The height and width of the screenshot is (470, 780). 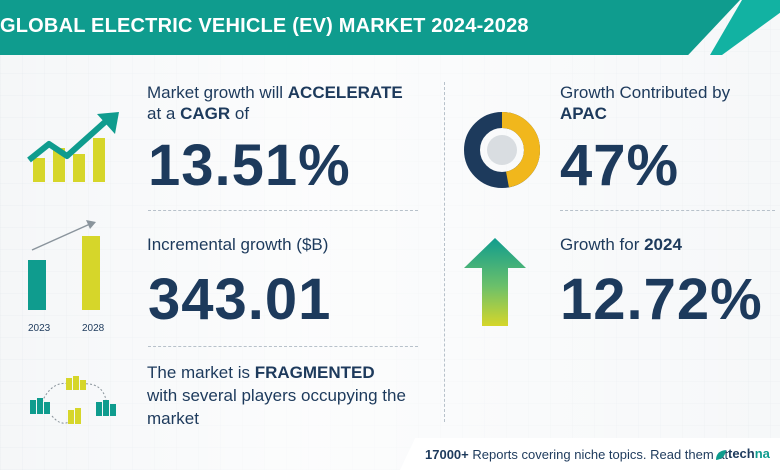 I want to click on region-emphasis: APAC, so click(x=583, y=113).